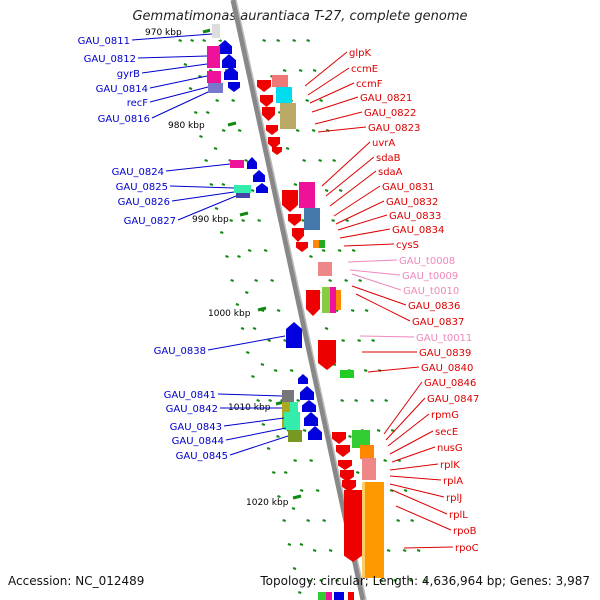 The height and width of the screenshot is (600, 600). I want to click on ruler-label: 980 kbp, so click(186, 126).